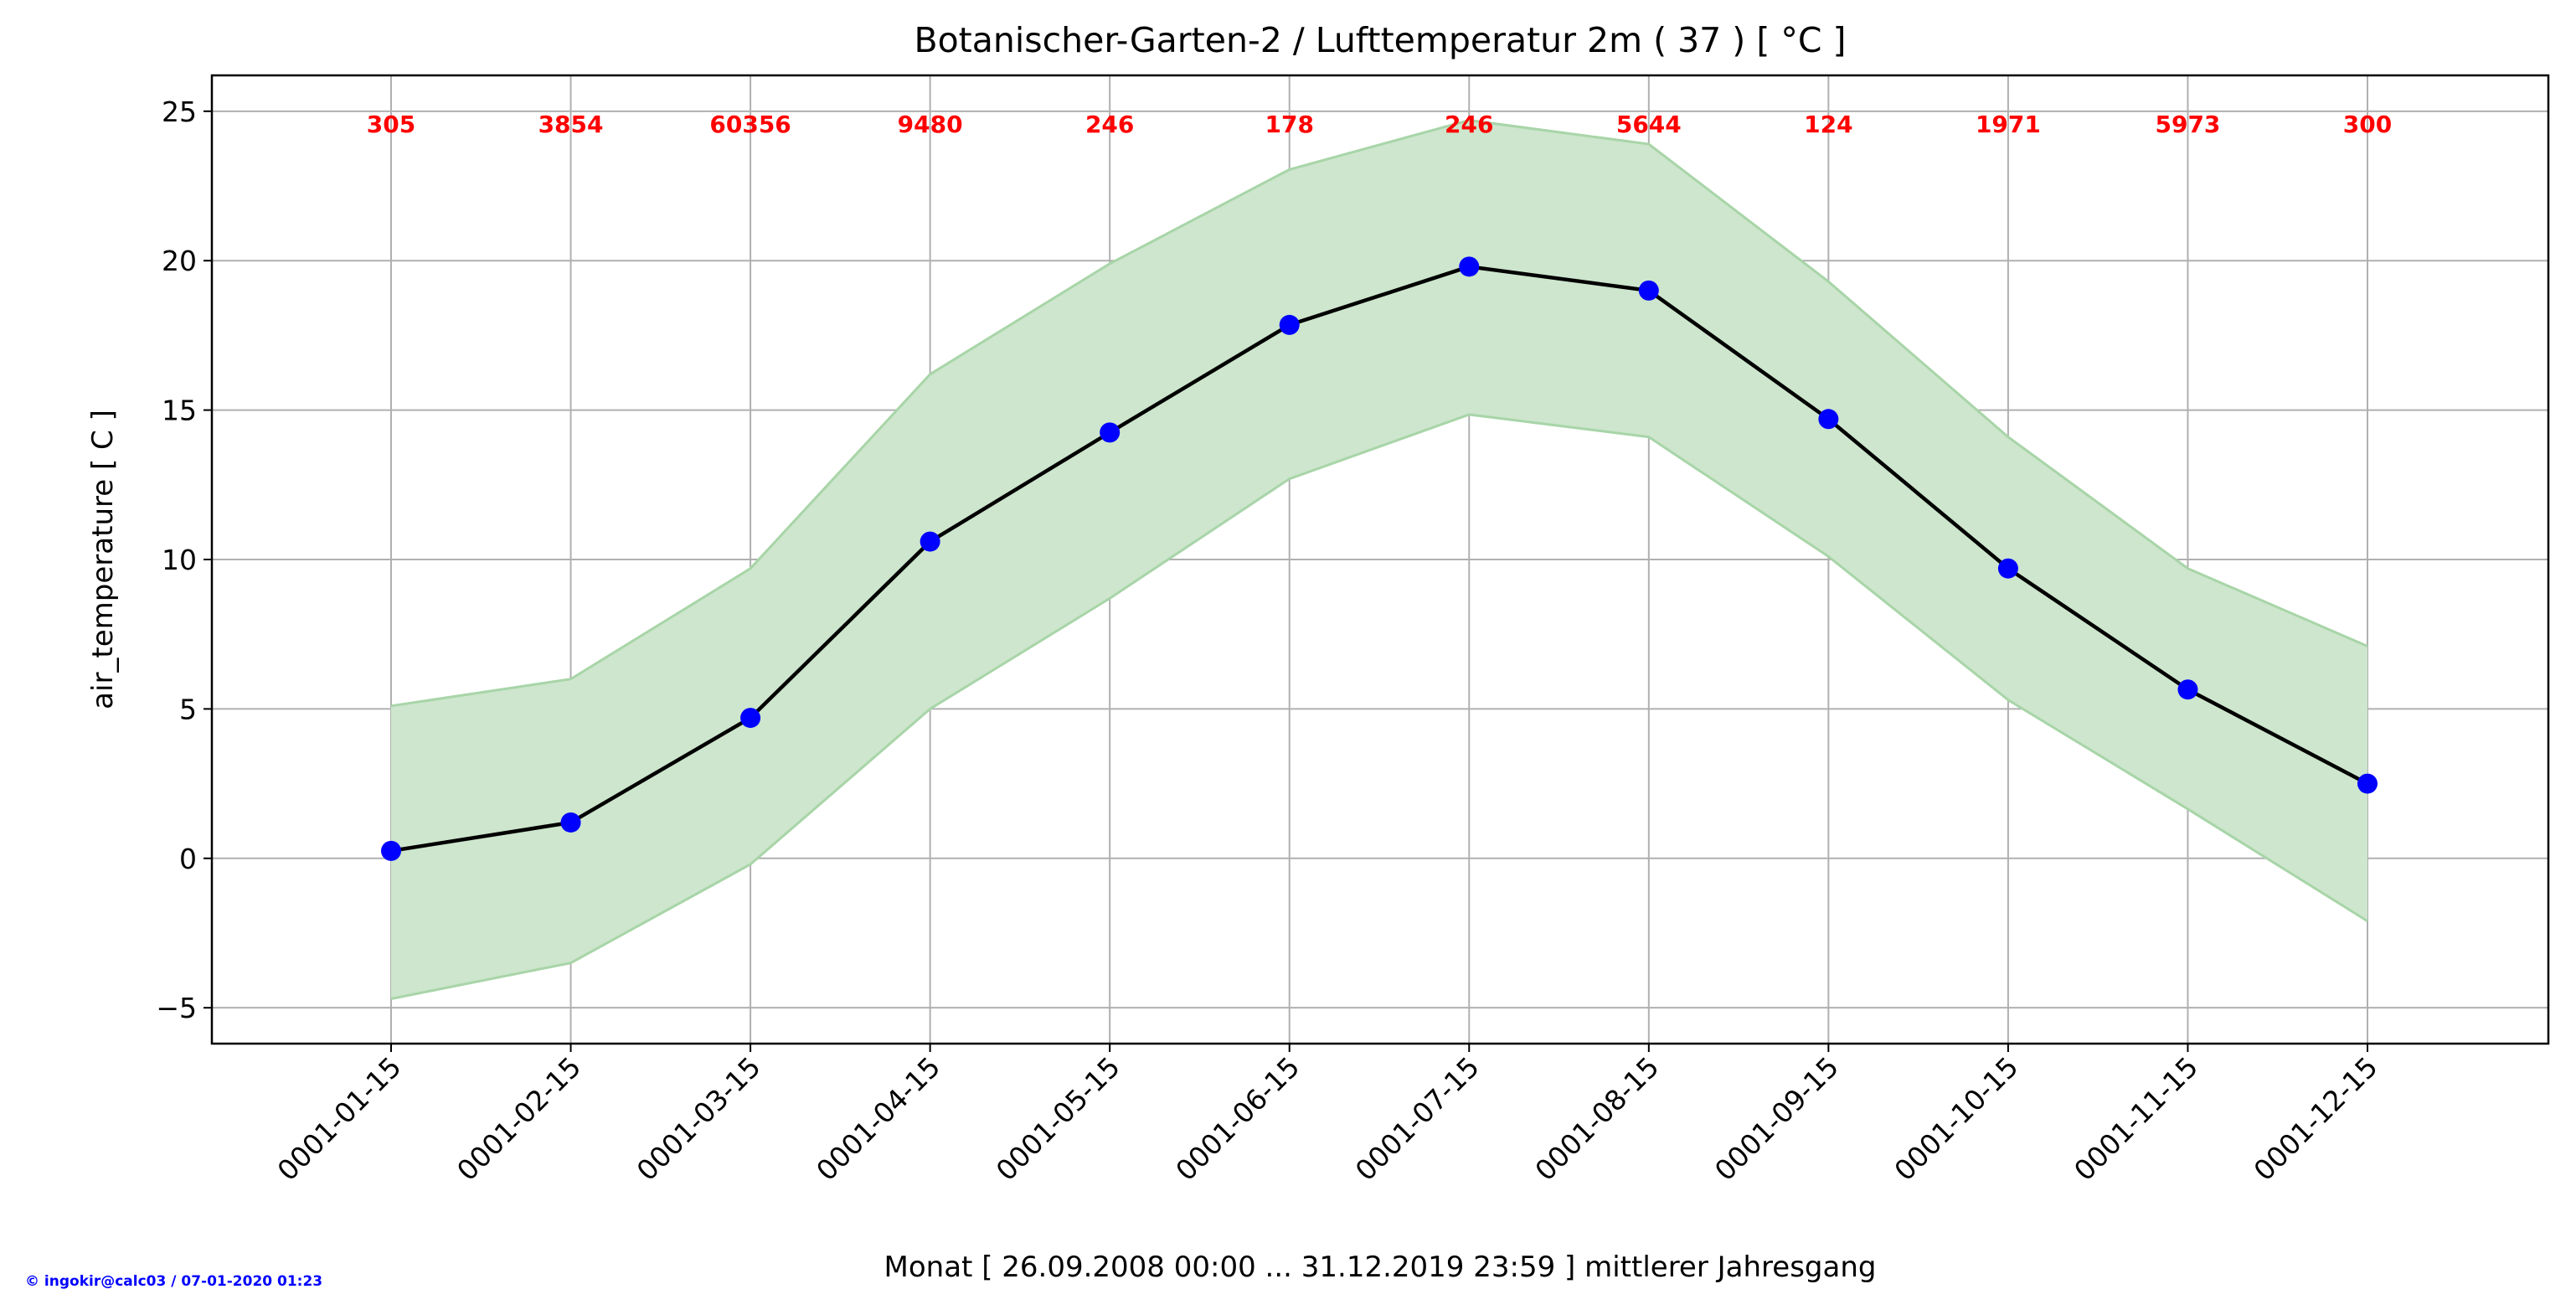 This screenshot has height=1315, width=2576. Describe the element at coordinates (750, 124) in the screenshot. I see `count-label: 60356` at that location.